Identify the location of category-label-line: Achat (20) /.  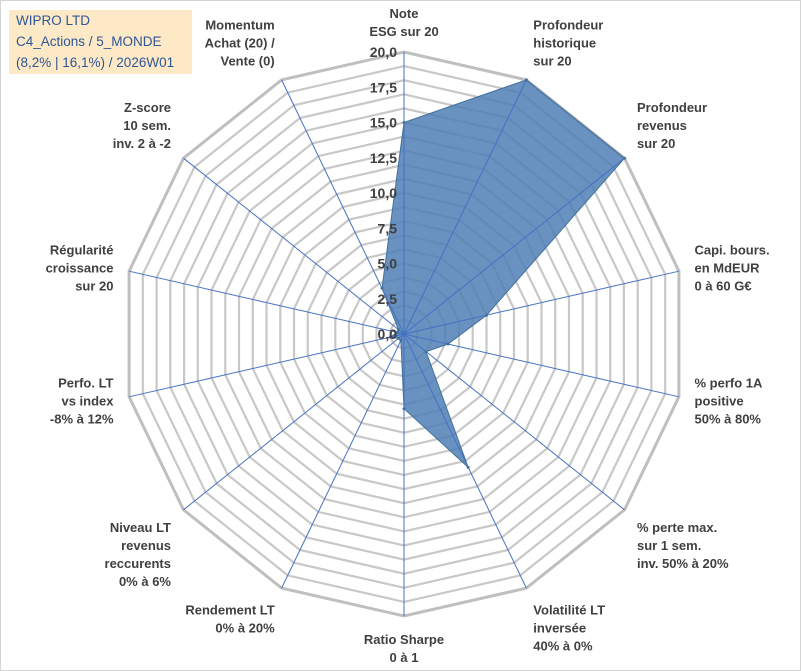
(240, 43).